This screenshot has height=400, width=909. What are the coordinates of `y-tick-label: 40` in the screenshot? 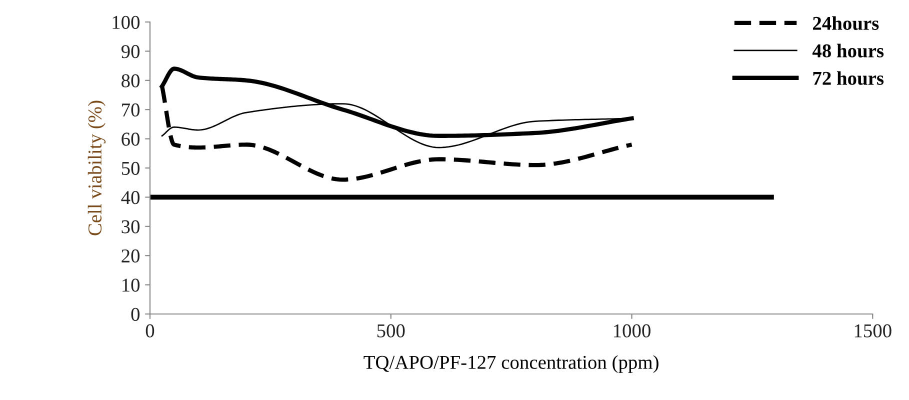 It's located at (130, 197).